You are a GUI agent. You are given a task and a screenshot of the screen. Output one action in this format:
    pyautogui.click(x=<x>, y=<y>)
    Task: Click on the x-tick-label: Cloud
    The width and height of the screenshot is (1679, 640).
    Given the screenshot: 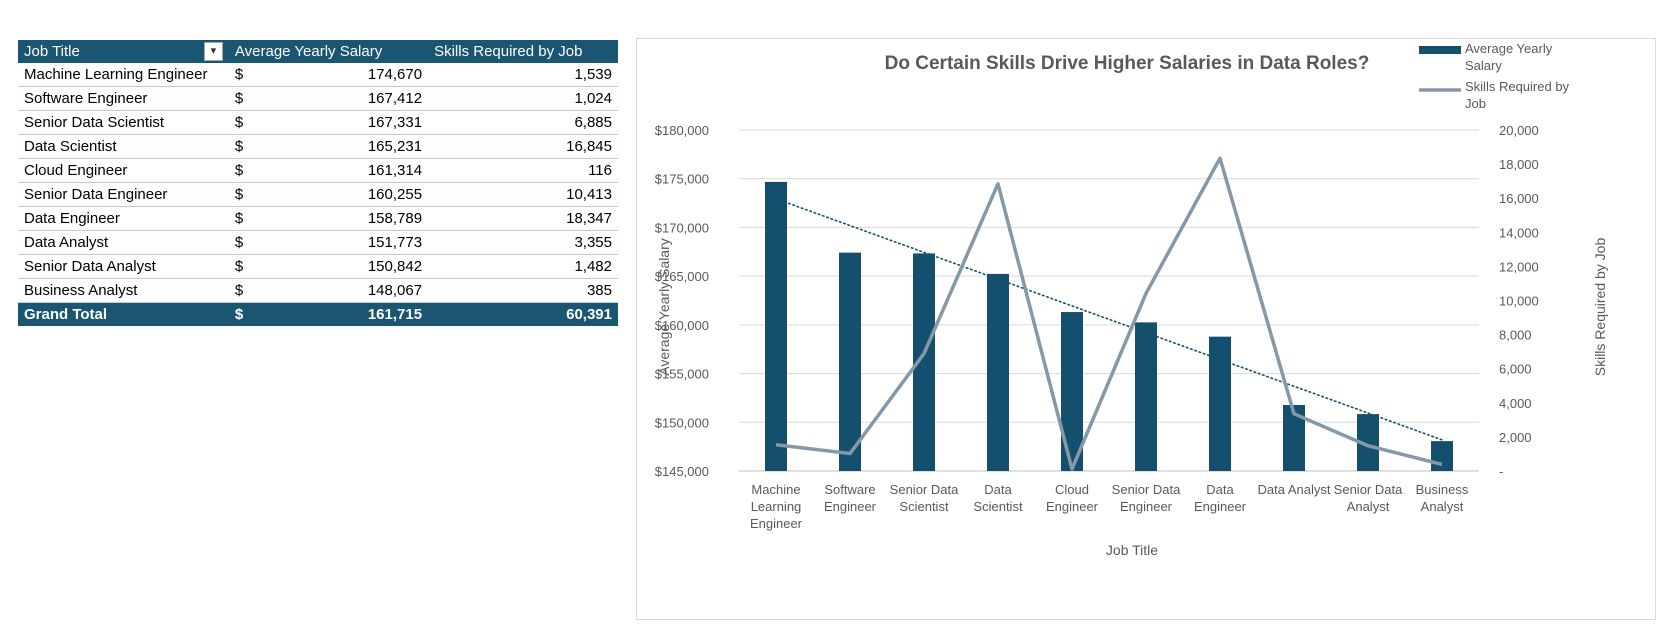 What is the action you would take?
    pyautogui.click(x=1072, y=489)
    